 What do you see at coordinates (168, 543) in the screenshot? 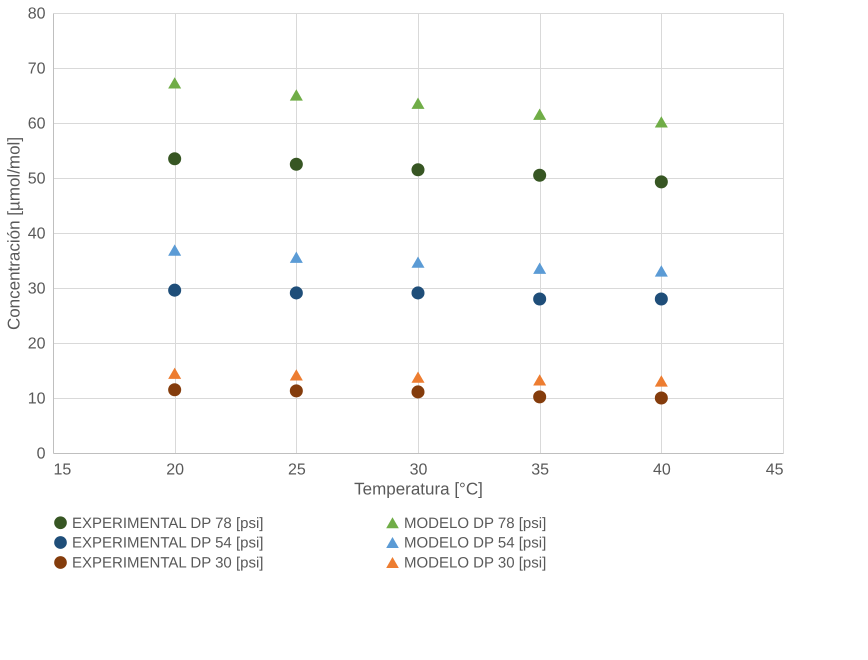
I see `legend-label: EXPERIMENTAL DP 54 [psi]` at bounding box center [168, 543].